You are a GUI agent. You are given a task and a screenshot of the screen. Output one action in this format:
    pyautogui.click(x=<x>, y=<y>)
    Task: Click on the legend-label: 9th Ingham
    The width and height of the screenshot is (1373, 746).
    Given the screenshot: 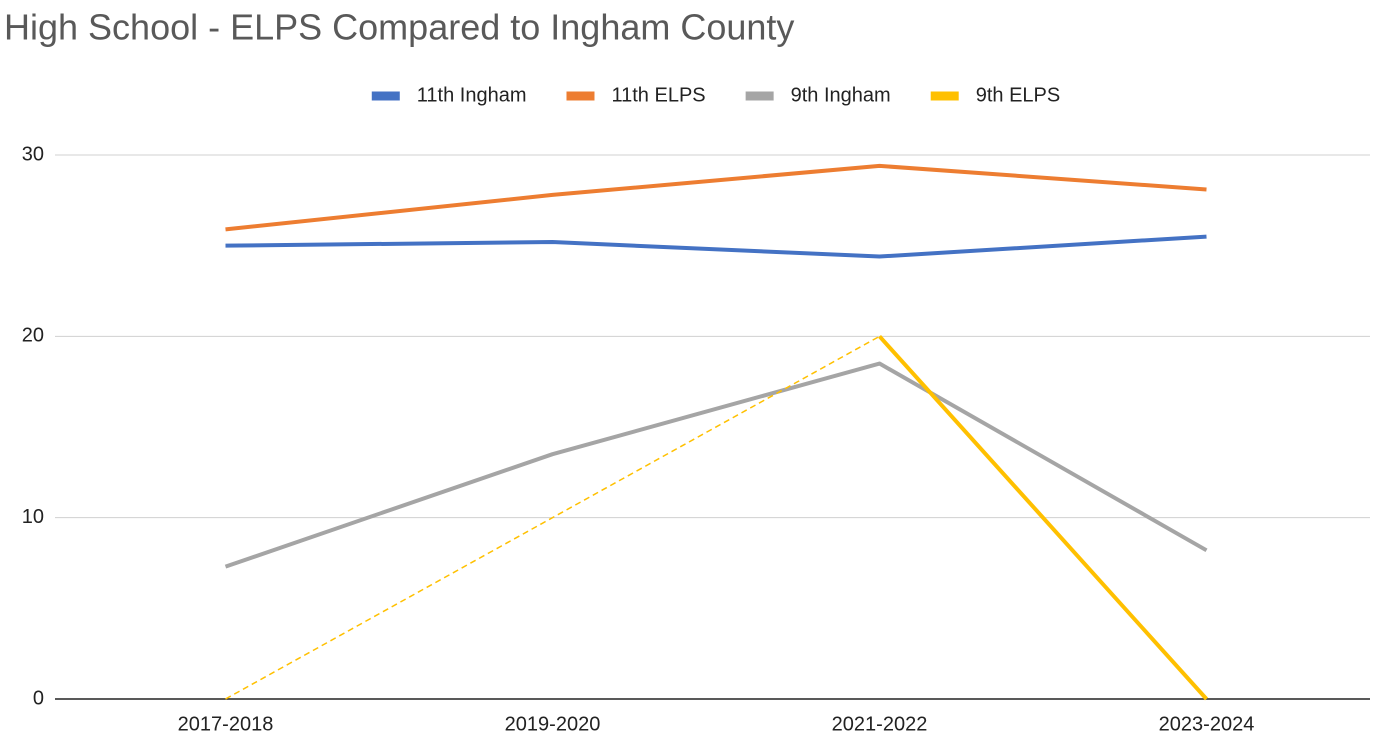 What is the action you would take?
    pyautogui.click(x=841, y=95)
    